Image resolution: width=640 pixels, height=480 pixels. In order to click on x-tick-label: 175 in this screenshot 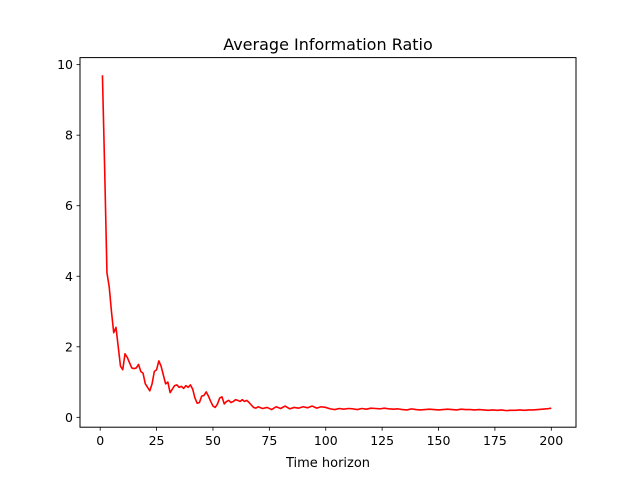, I will do `click(495, 440)`.